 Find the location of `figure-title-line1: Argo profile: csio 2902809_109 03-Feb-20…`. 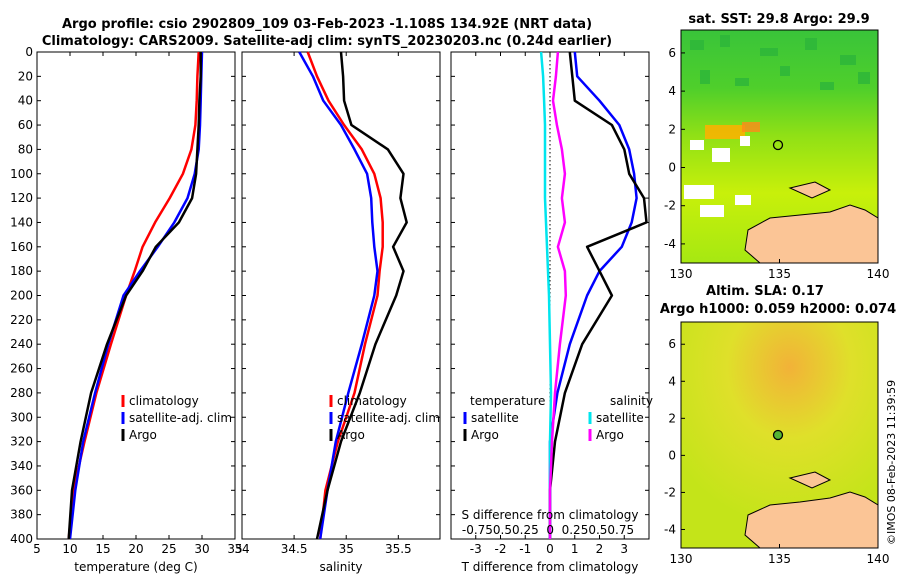

figure-title-line1: Argo profile: csio 2902809_109 03-Feb-20… is located at coordinates (327, 24).